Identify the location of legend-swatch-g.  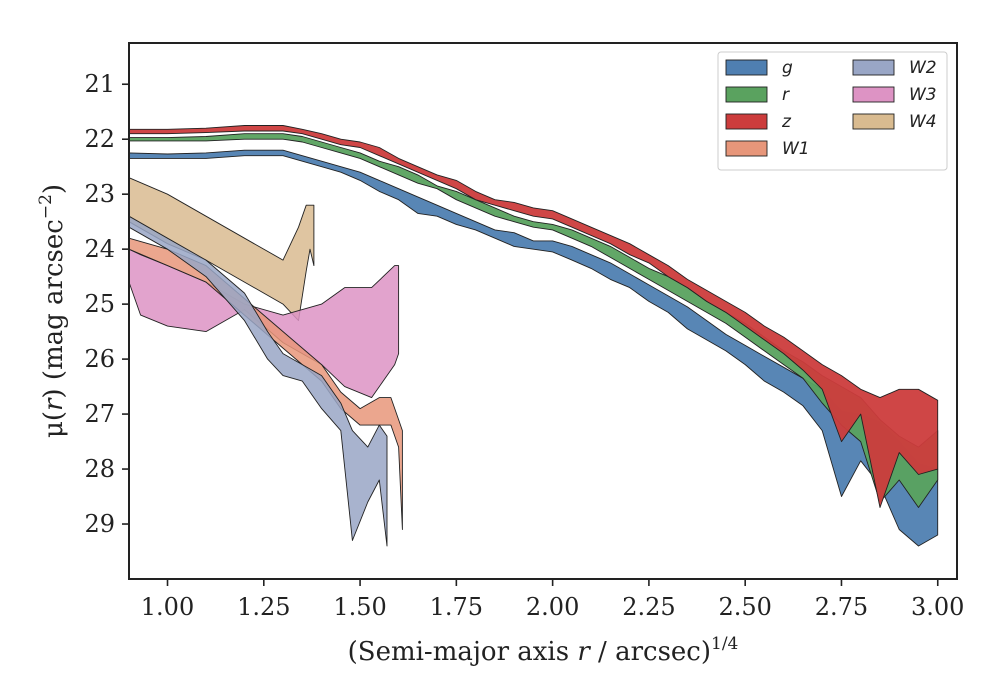
(746, 67).